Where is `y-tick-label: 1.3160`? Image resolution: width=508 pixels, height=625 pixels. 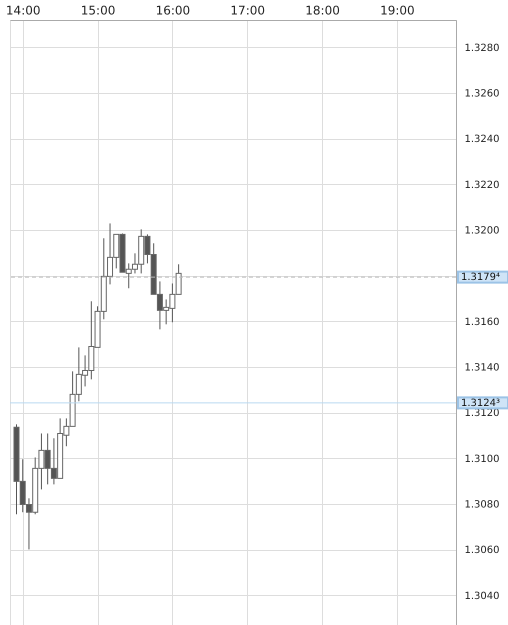
y-tick-label: 1.3160 is located at coordinates (482, 322).